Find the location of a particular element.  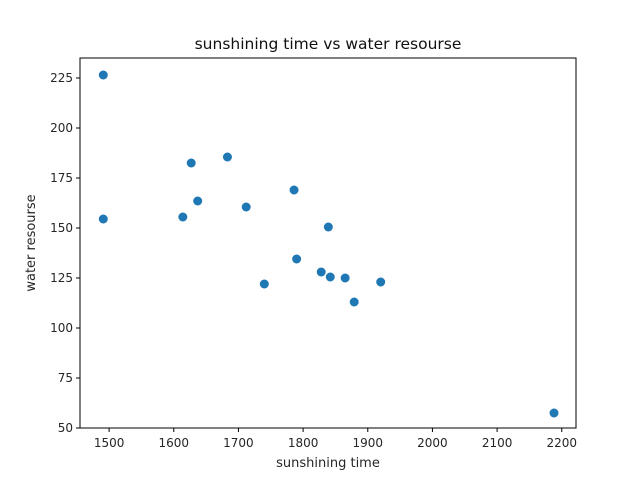

x-tick-label: 2000 is located at coordinates (432, 443).